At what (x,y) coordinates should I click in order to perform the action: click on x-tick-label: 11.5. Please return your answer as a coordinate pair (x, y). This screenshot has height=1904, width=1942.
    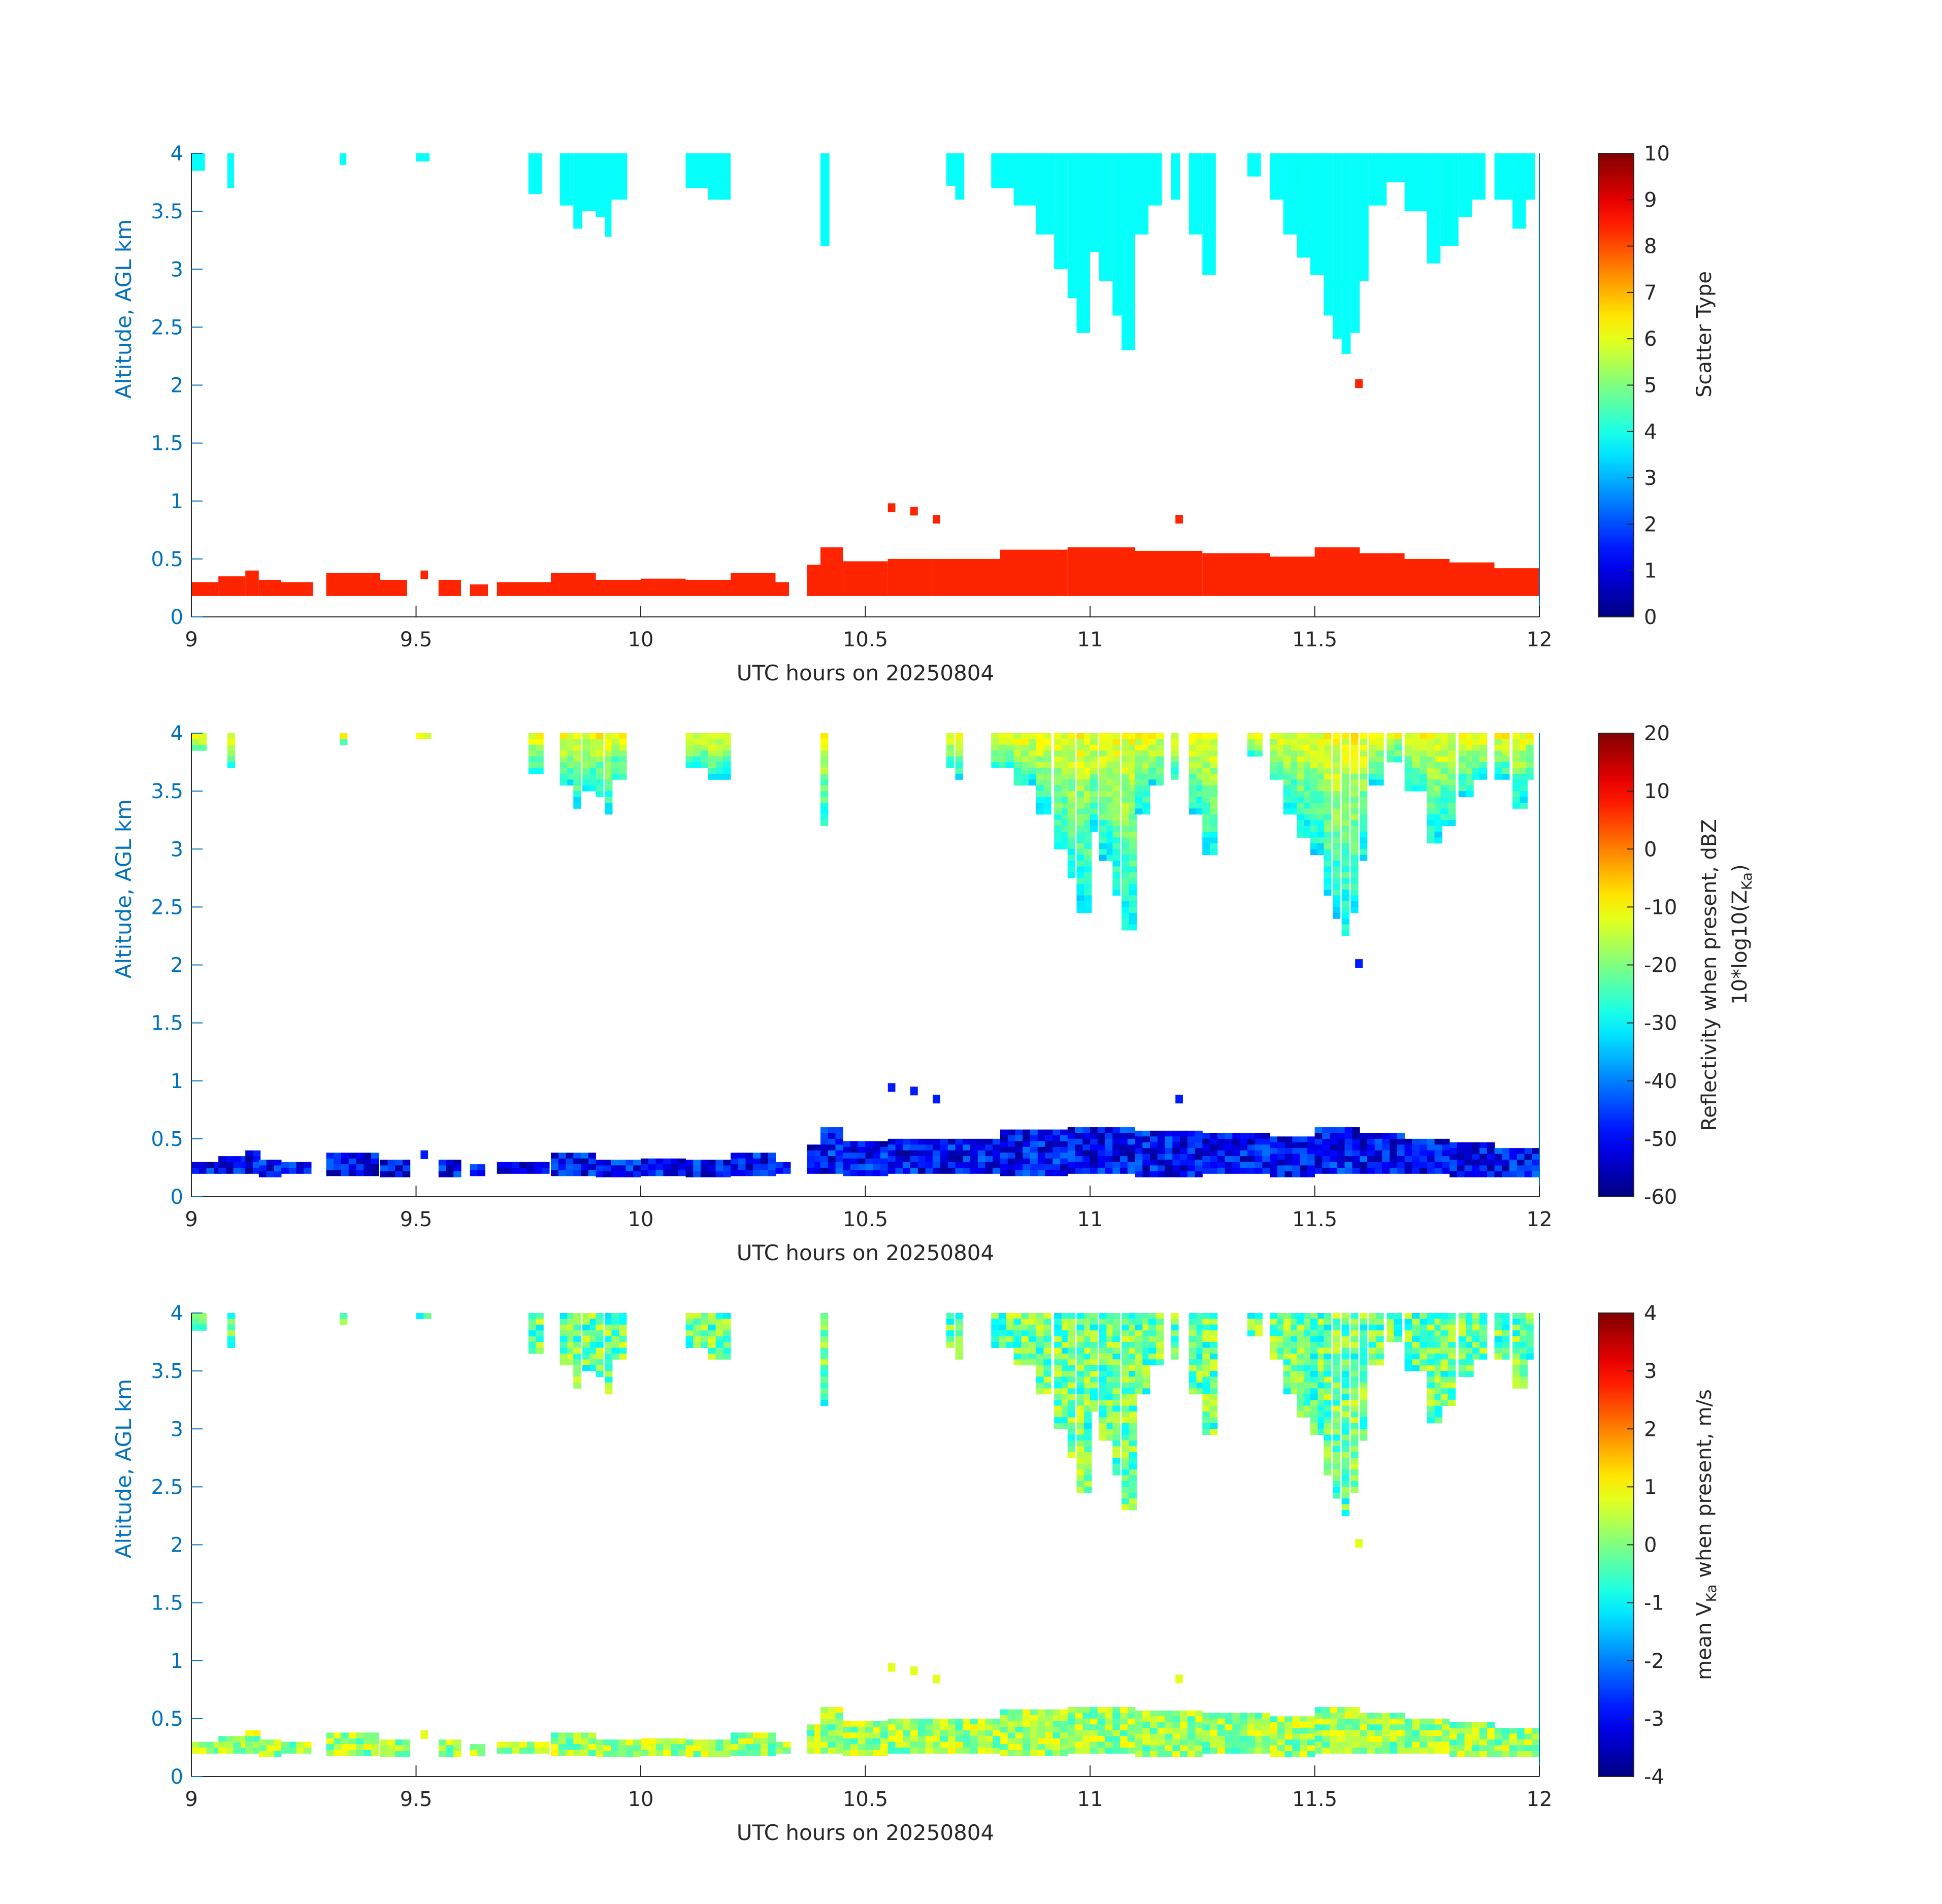
    Looking at the image, I should click on (1314, 639).